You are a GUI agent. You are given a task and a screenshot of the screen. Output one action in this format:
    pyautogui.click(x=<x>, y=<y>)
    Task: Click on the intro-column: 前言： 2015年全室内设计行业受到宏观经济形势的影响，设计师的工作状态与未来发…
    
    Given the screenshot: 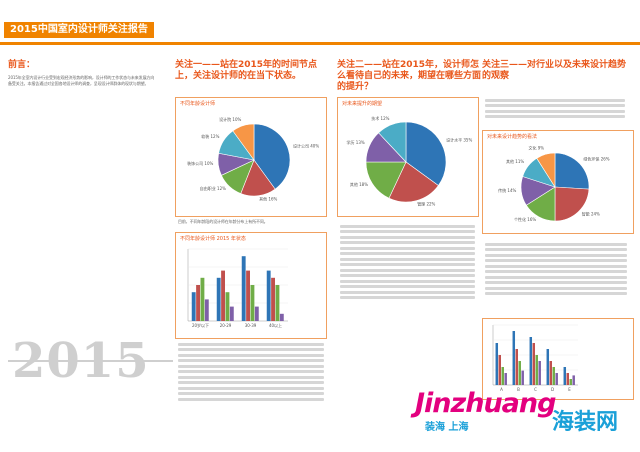 What is the action you would take?
    pyautogui.click(x=83, y=142)
    